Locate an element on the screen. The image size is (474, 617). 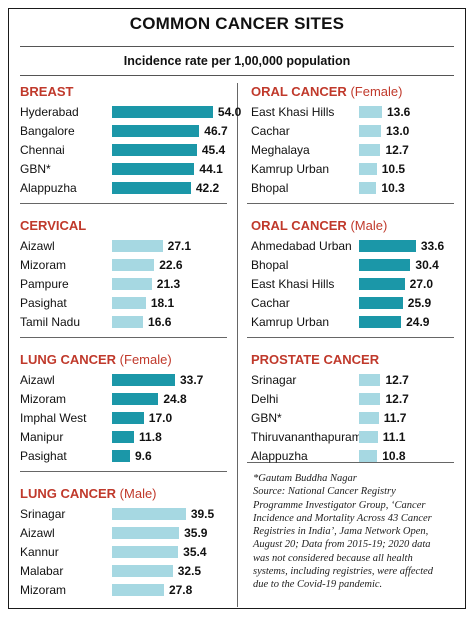
value-label: 44.1 is located at coordinates (211, 169).